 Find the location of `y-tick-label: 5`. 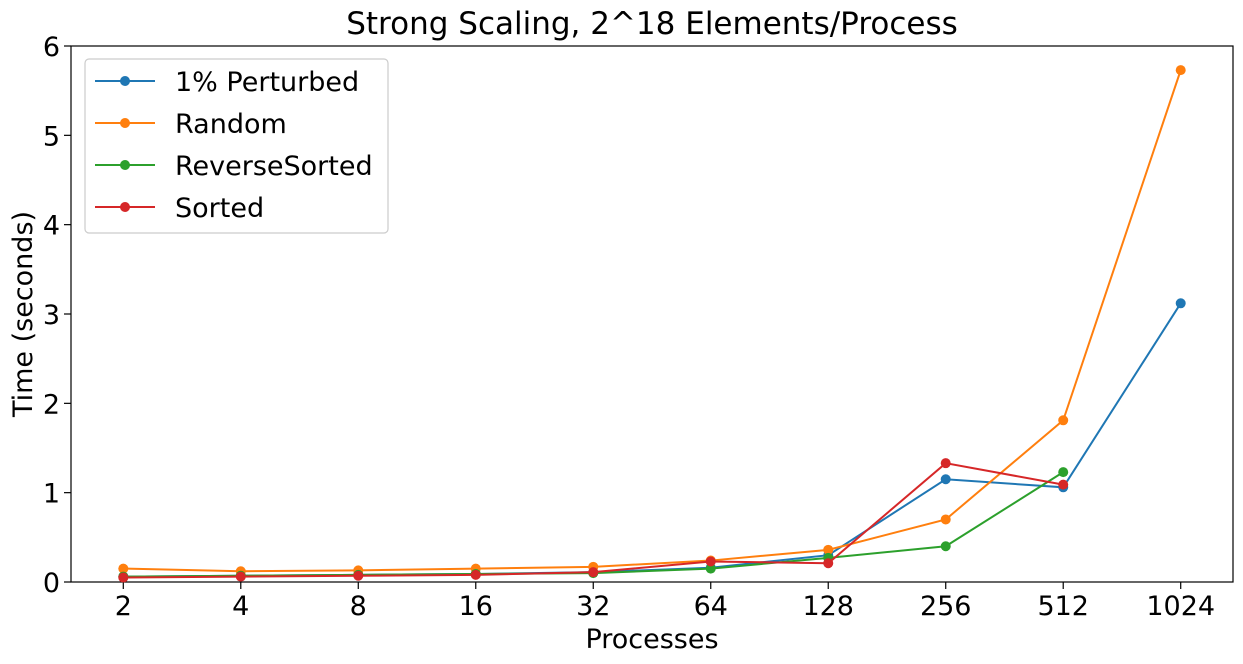

y-tick-label: 5 is located at coordinates (51, 136).